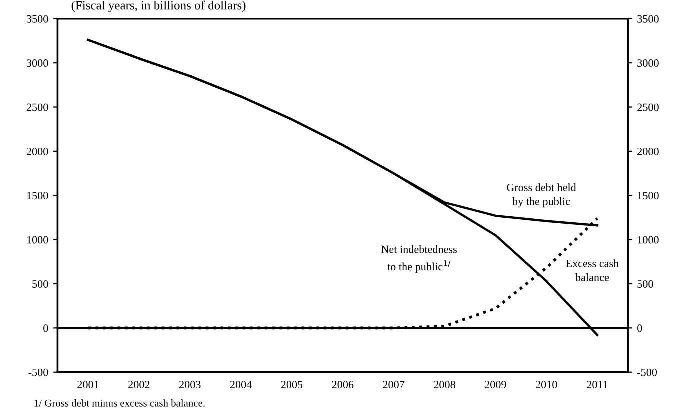  I want to click on x-tick-label: 2003, so click(190, 385).